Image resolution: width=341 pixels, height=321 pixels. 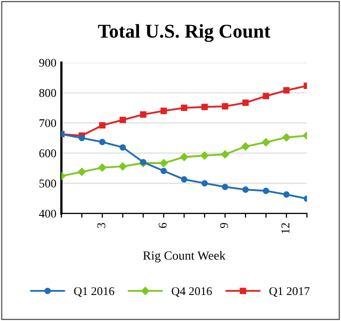 What do you see at coordinates (47, 214) in the screenshot?
I see `y-tick-label: 400` at bounding box center [47, 214].